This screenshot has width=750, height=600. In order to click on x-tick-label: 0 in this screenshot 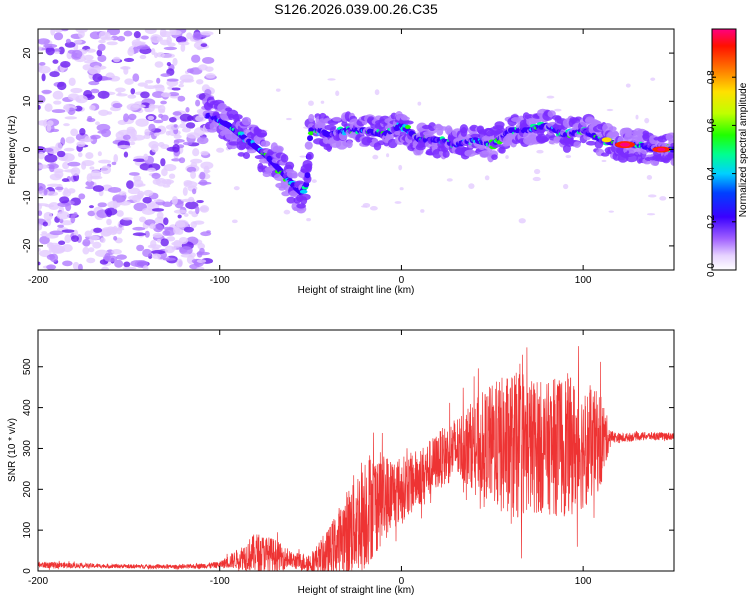, I will do `click(402, 280)`.